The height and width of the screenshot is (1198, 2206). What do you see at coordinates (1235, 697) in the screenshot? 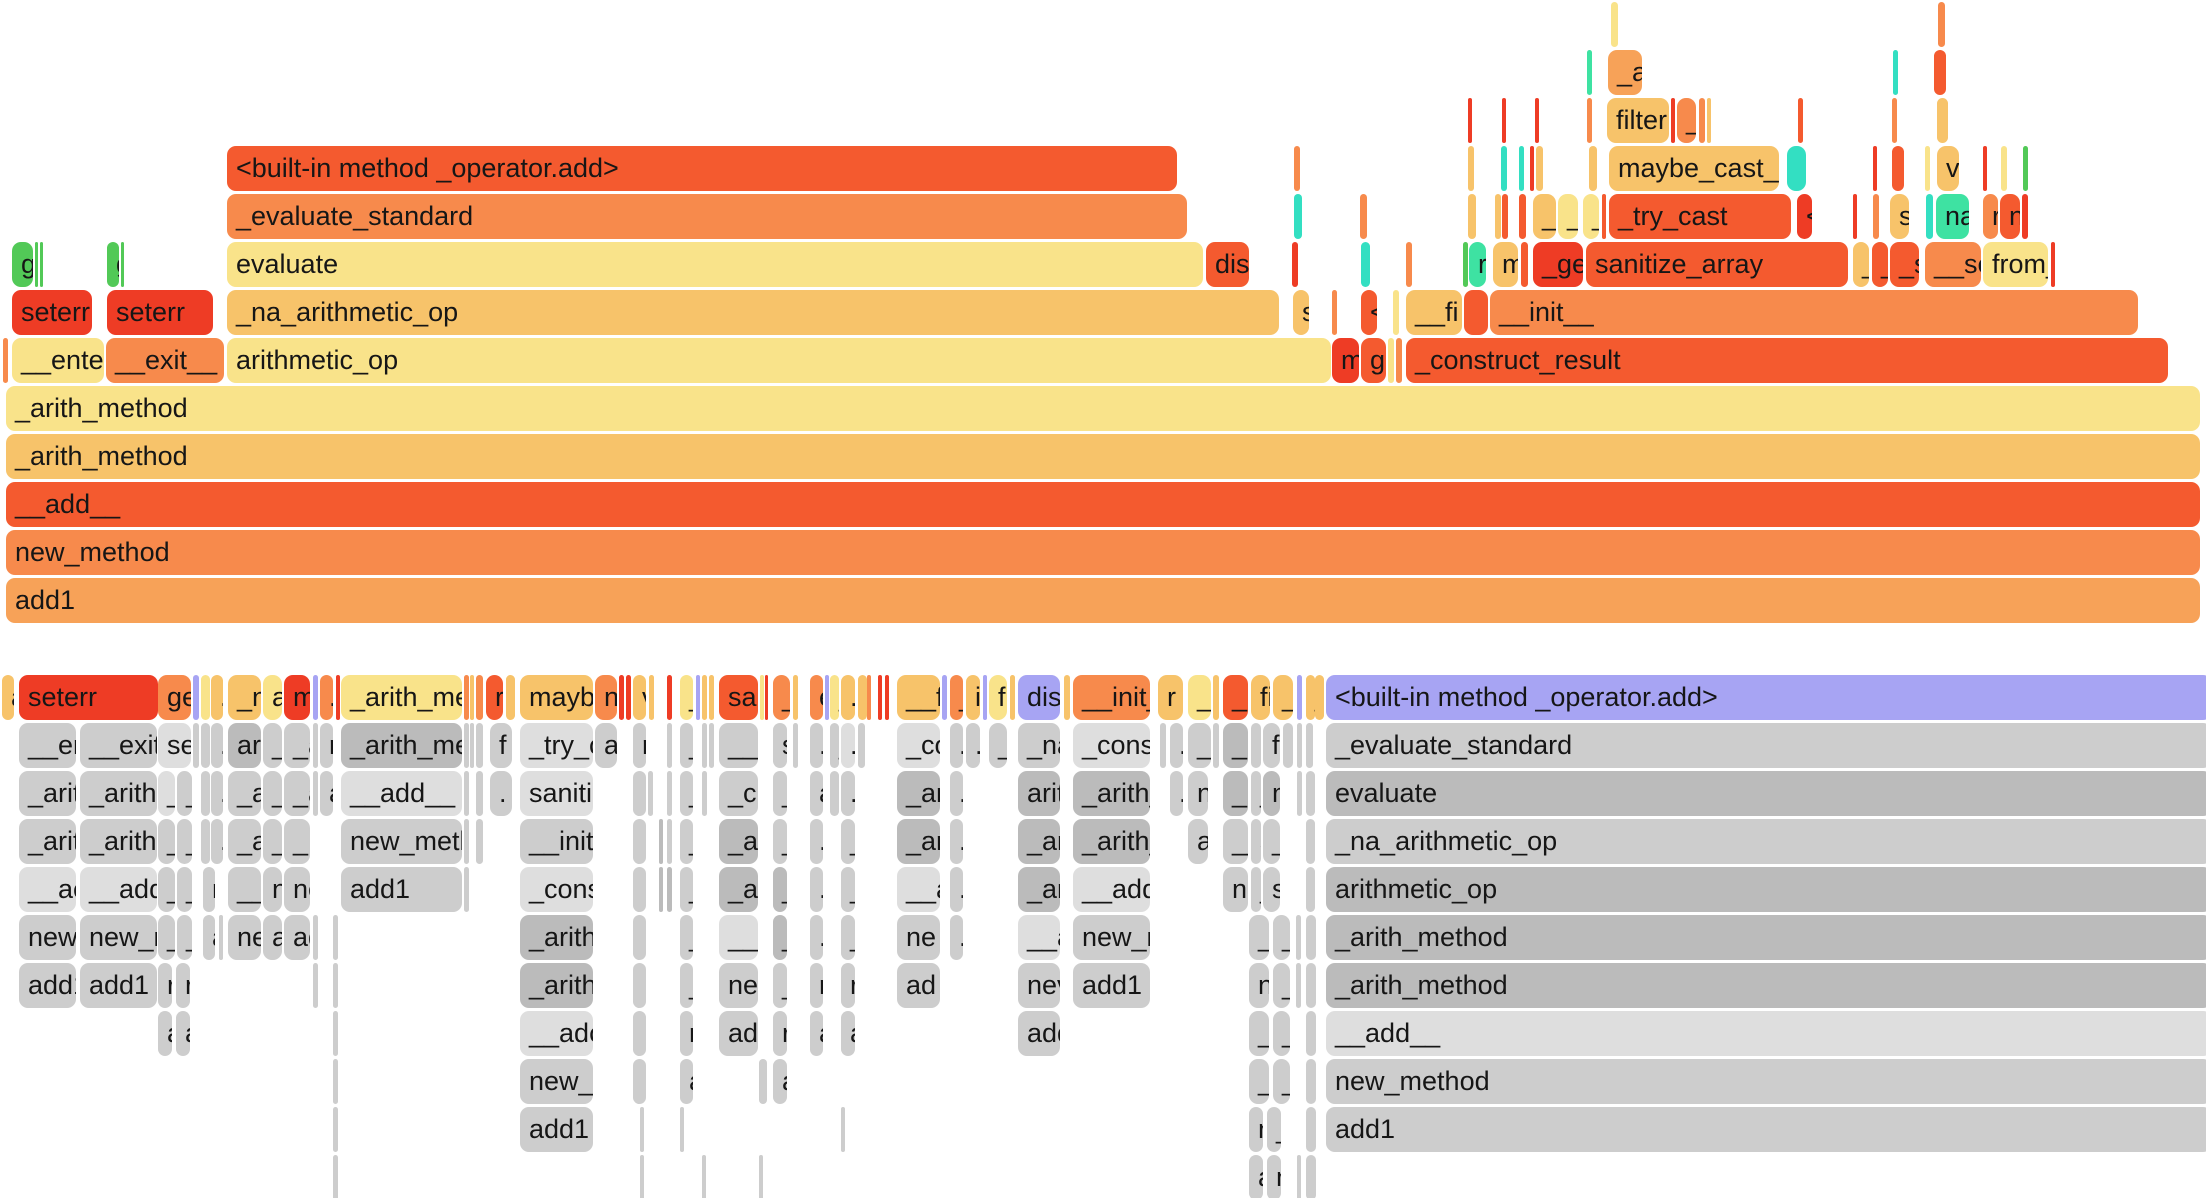
I see `flame-frame: _c` at bounding box center [1235, 697].